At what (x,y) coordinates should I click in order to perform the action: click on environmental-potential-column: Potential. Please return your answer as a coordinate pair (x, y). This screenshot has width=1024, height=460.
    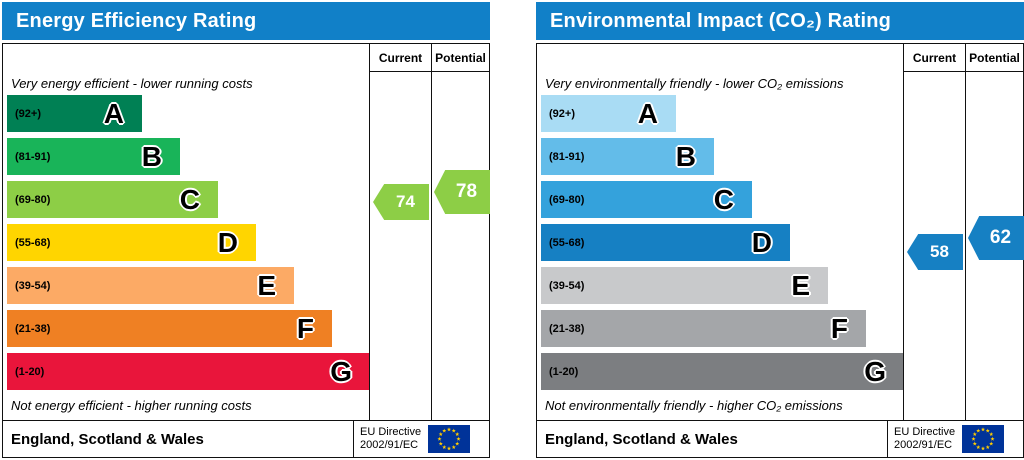
    Looking at the image, I should click on (994, 232).